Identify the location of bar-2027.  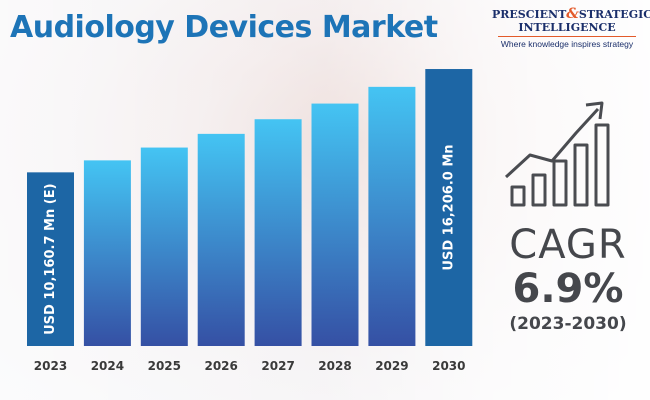
(278, 232).